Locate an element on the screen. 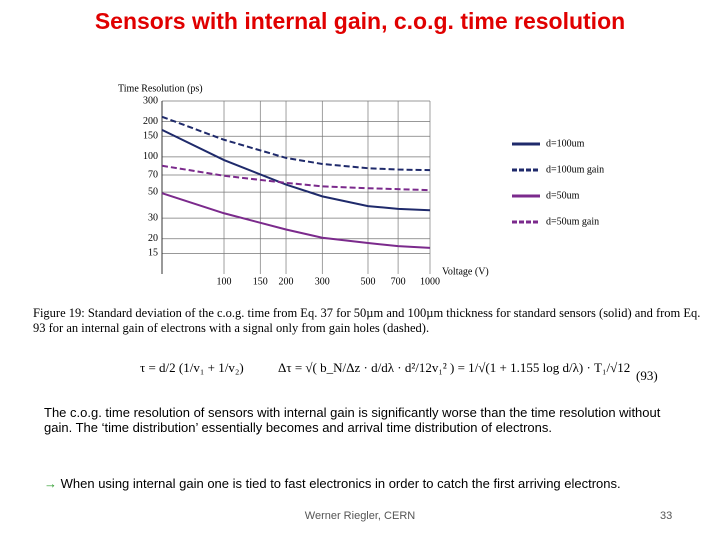 Image resolution: width=720 pixels, height=540 pixels. y-tick-label: 20 is located at coordinates (153, 238).